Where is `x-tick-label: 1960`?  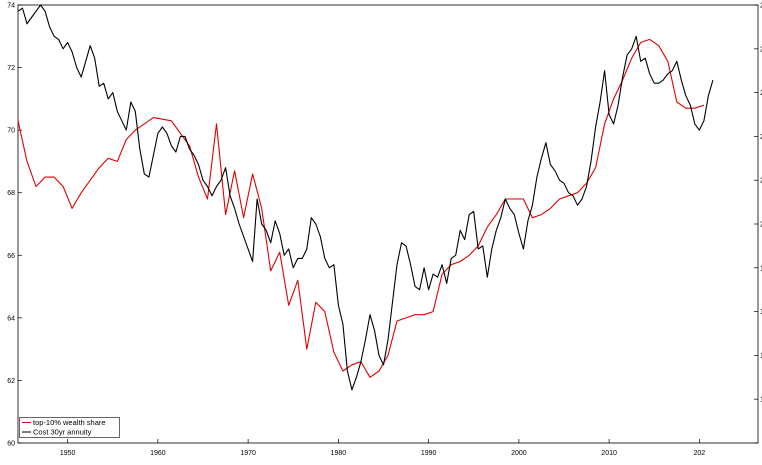 x-tick-label: 1960 is located at coordinates (158, 453).